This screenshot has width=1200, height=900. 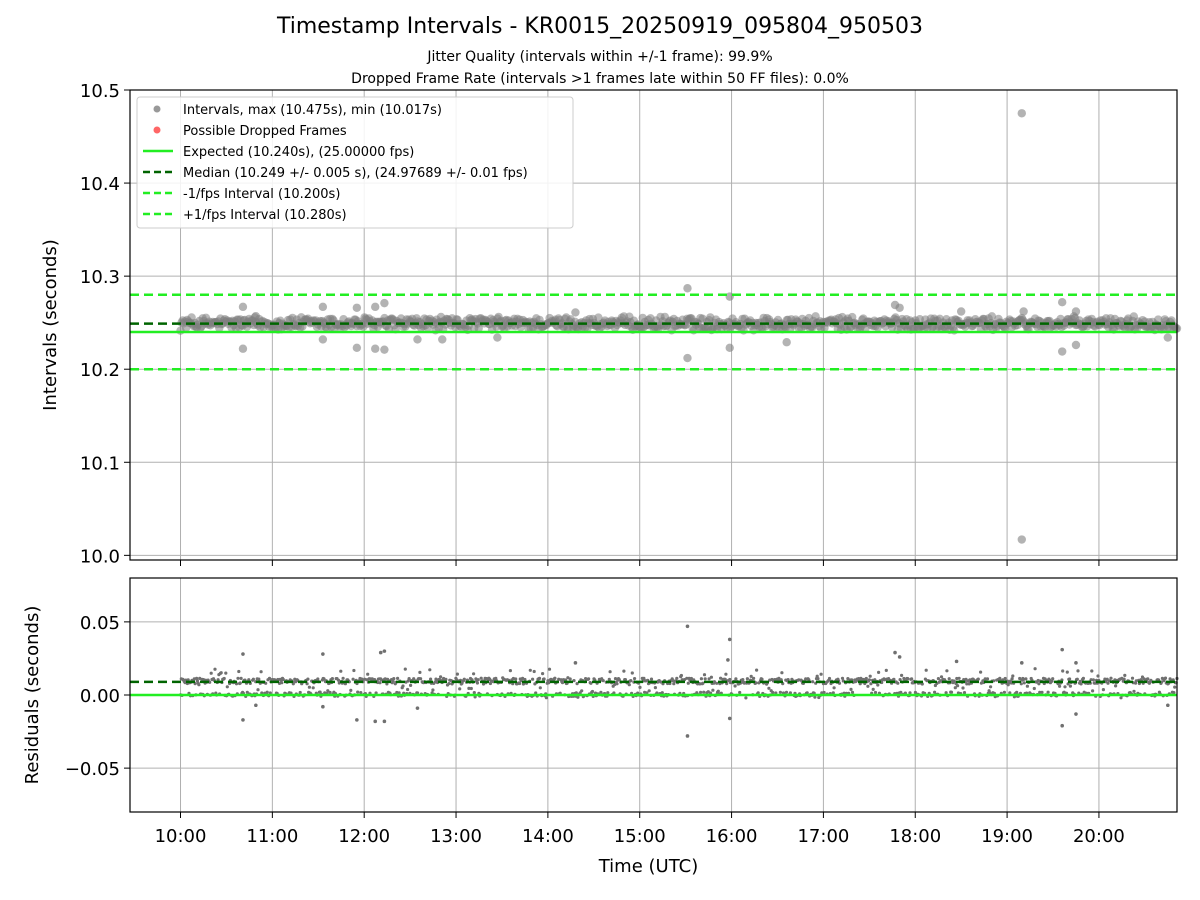 What do you see at coordinates (823, 836) in the screenshot?
I see `x-tick-label: 17:00` at bounding box center [823, 836].